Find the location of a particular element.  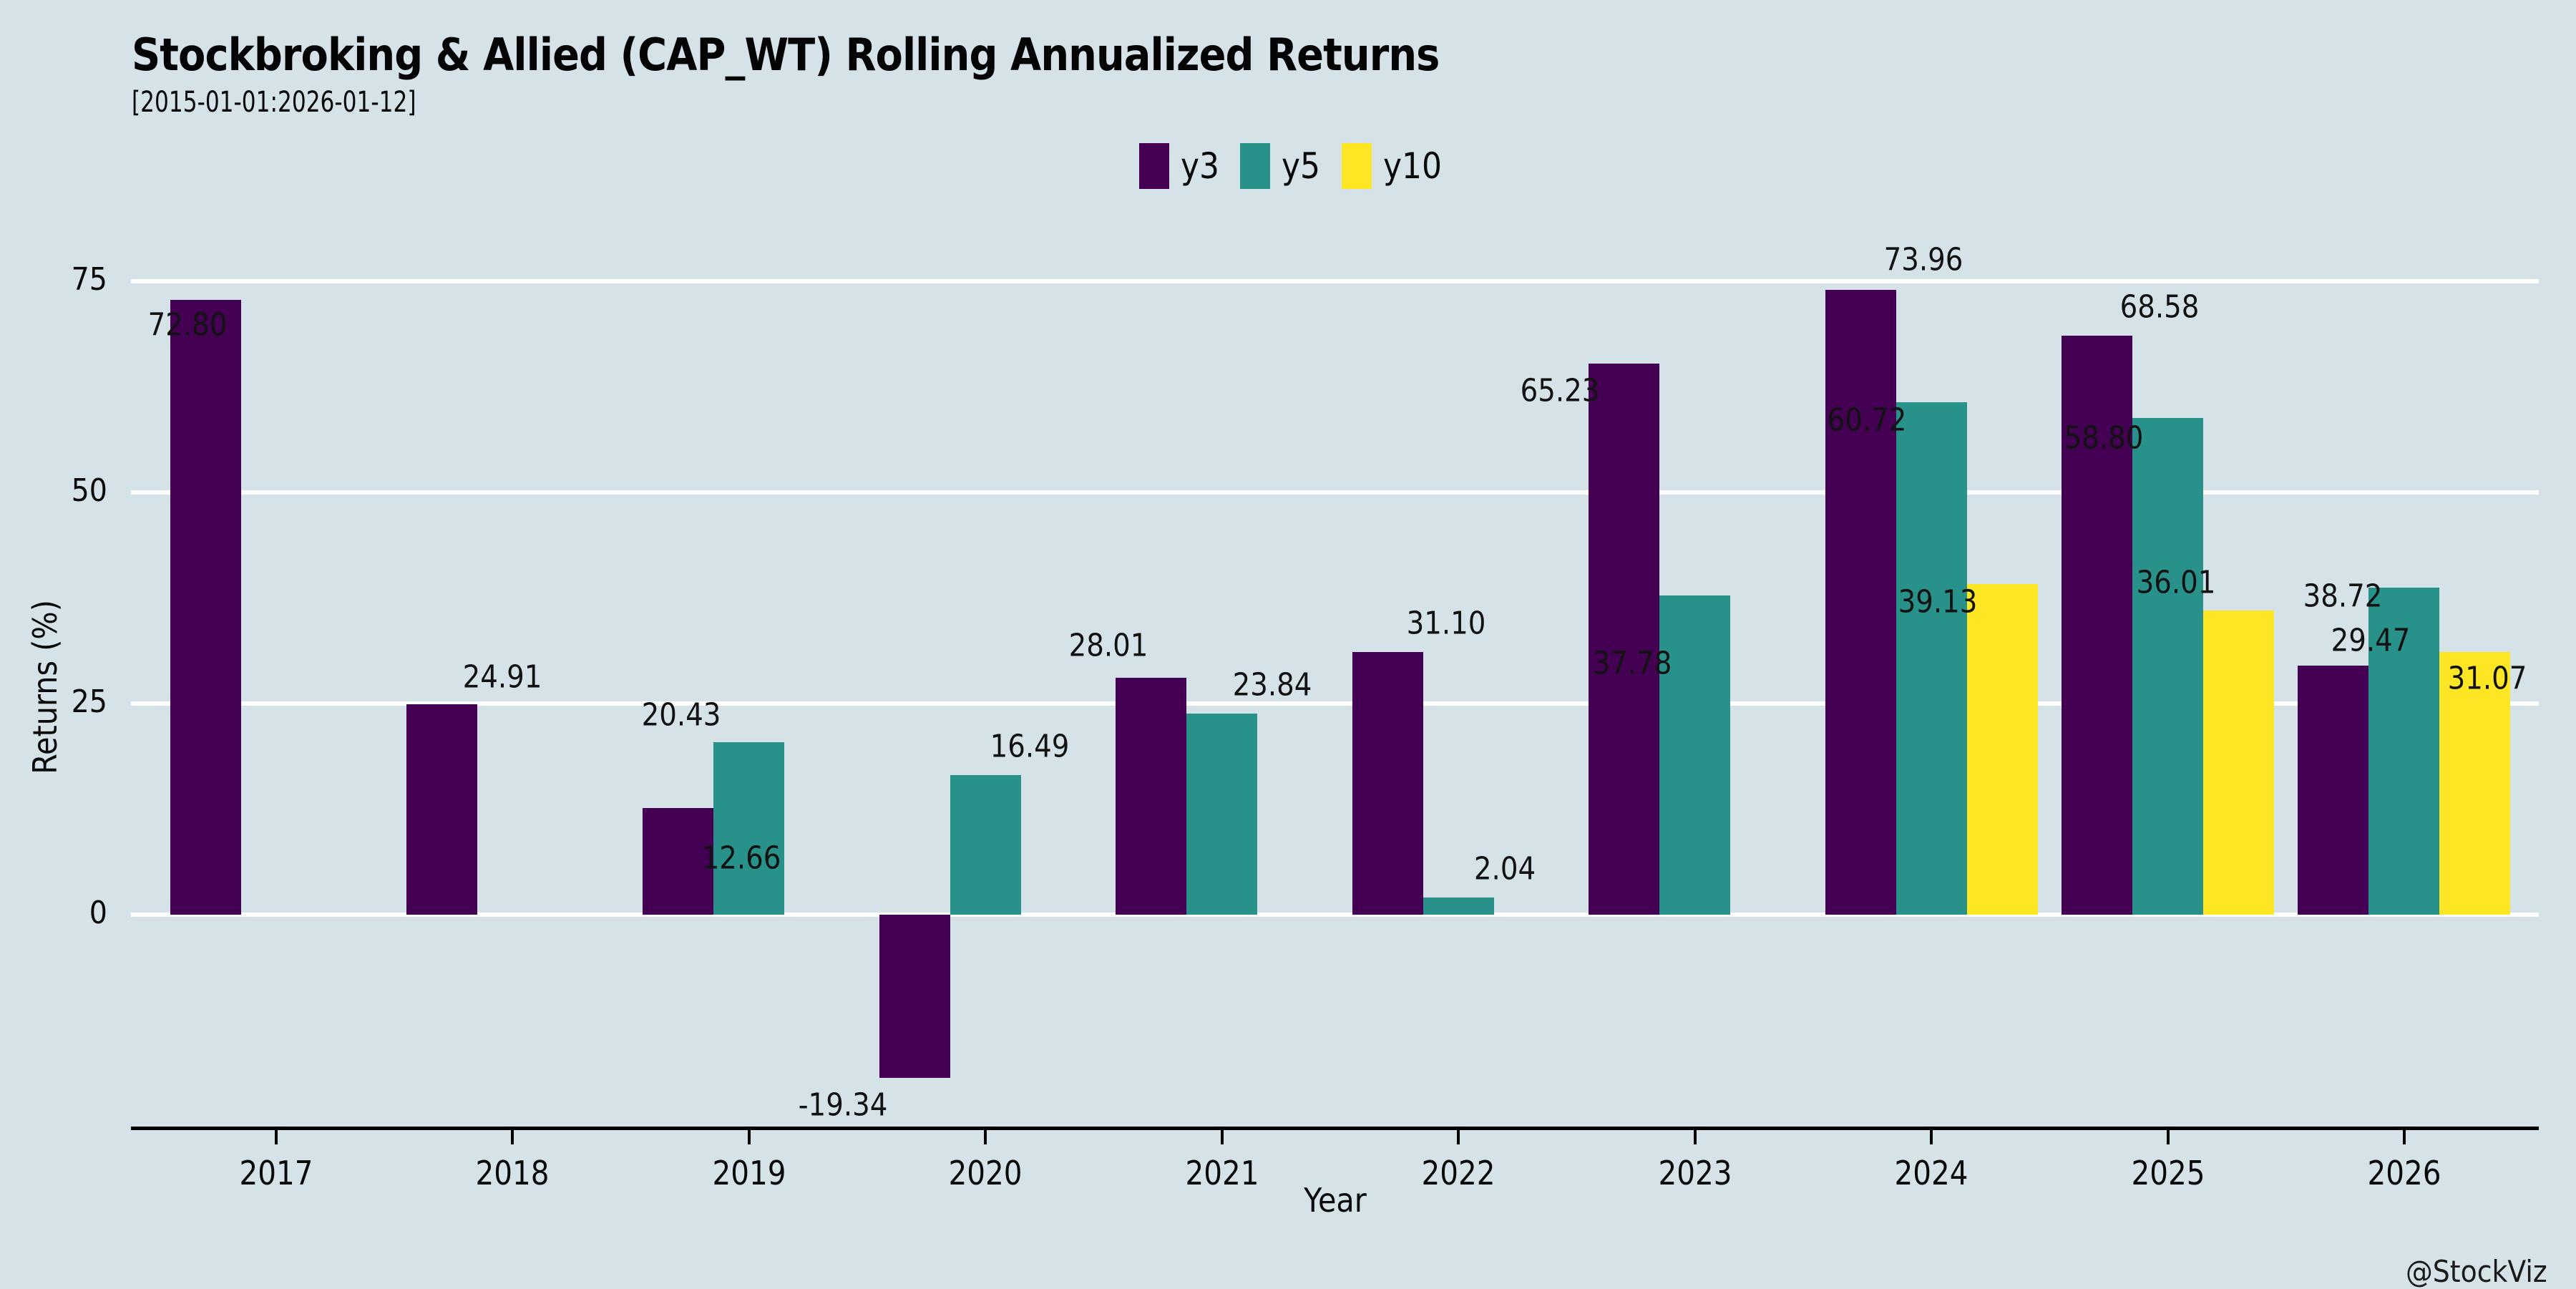

bar-value-label-y10-2026: 31.07 is located at coordinates (2487, 678).